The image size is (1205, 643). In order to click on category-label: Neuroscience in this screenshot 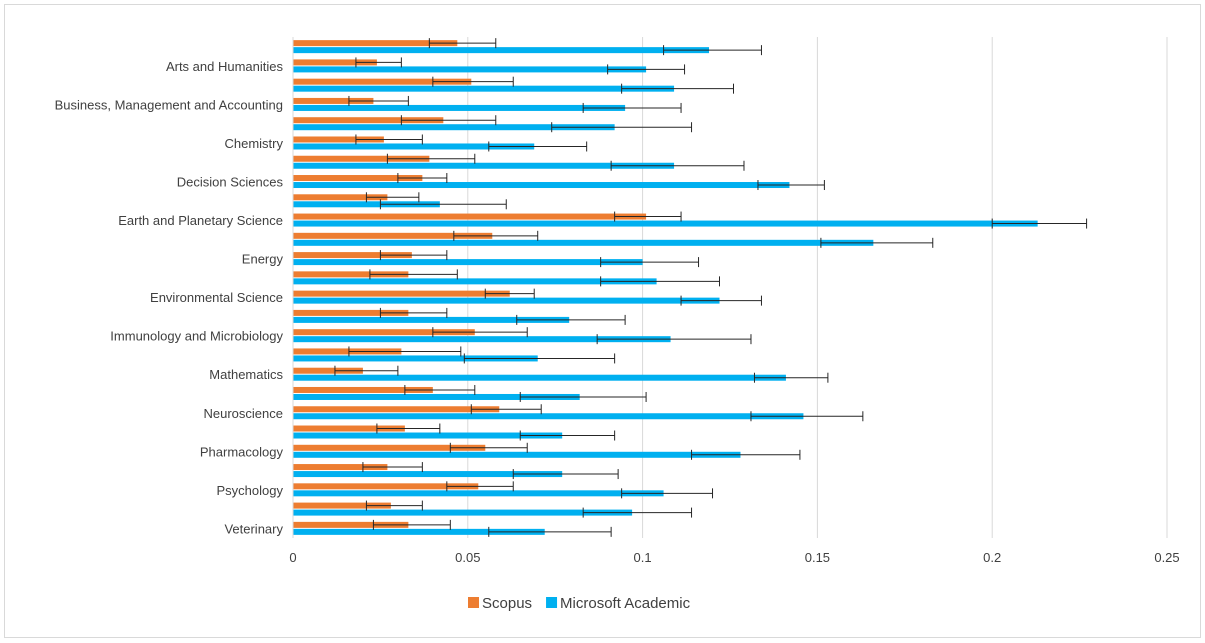, I will do `click(244, 413)`.